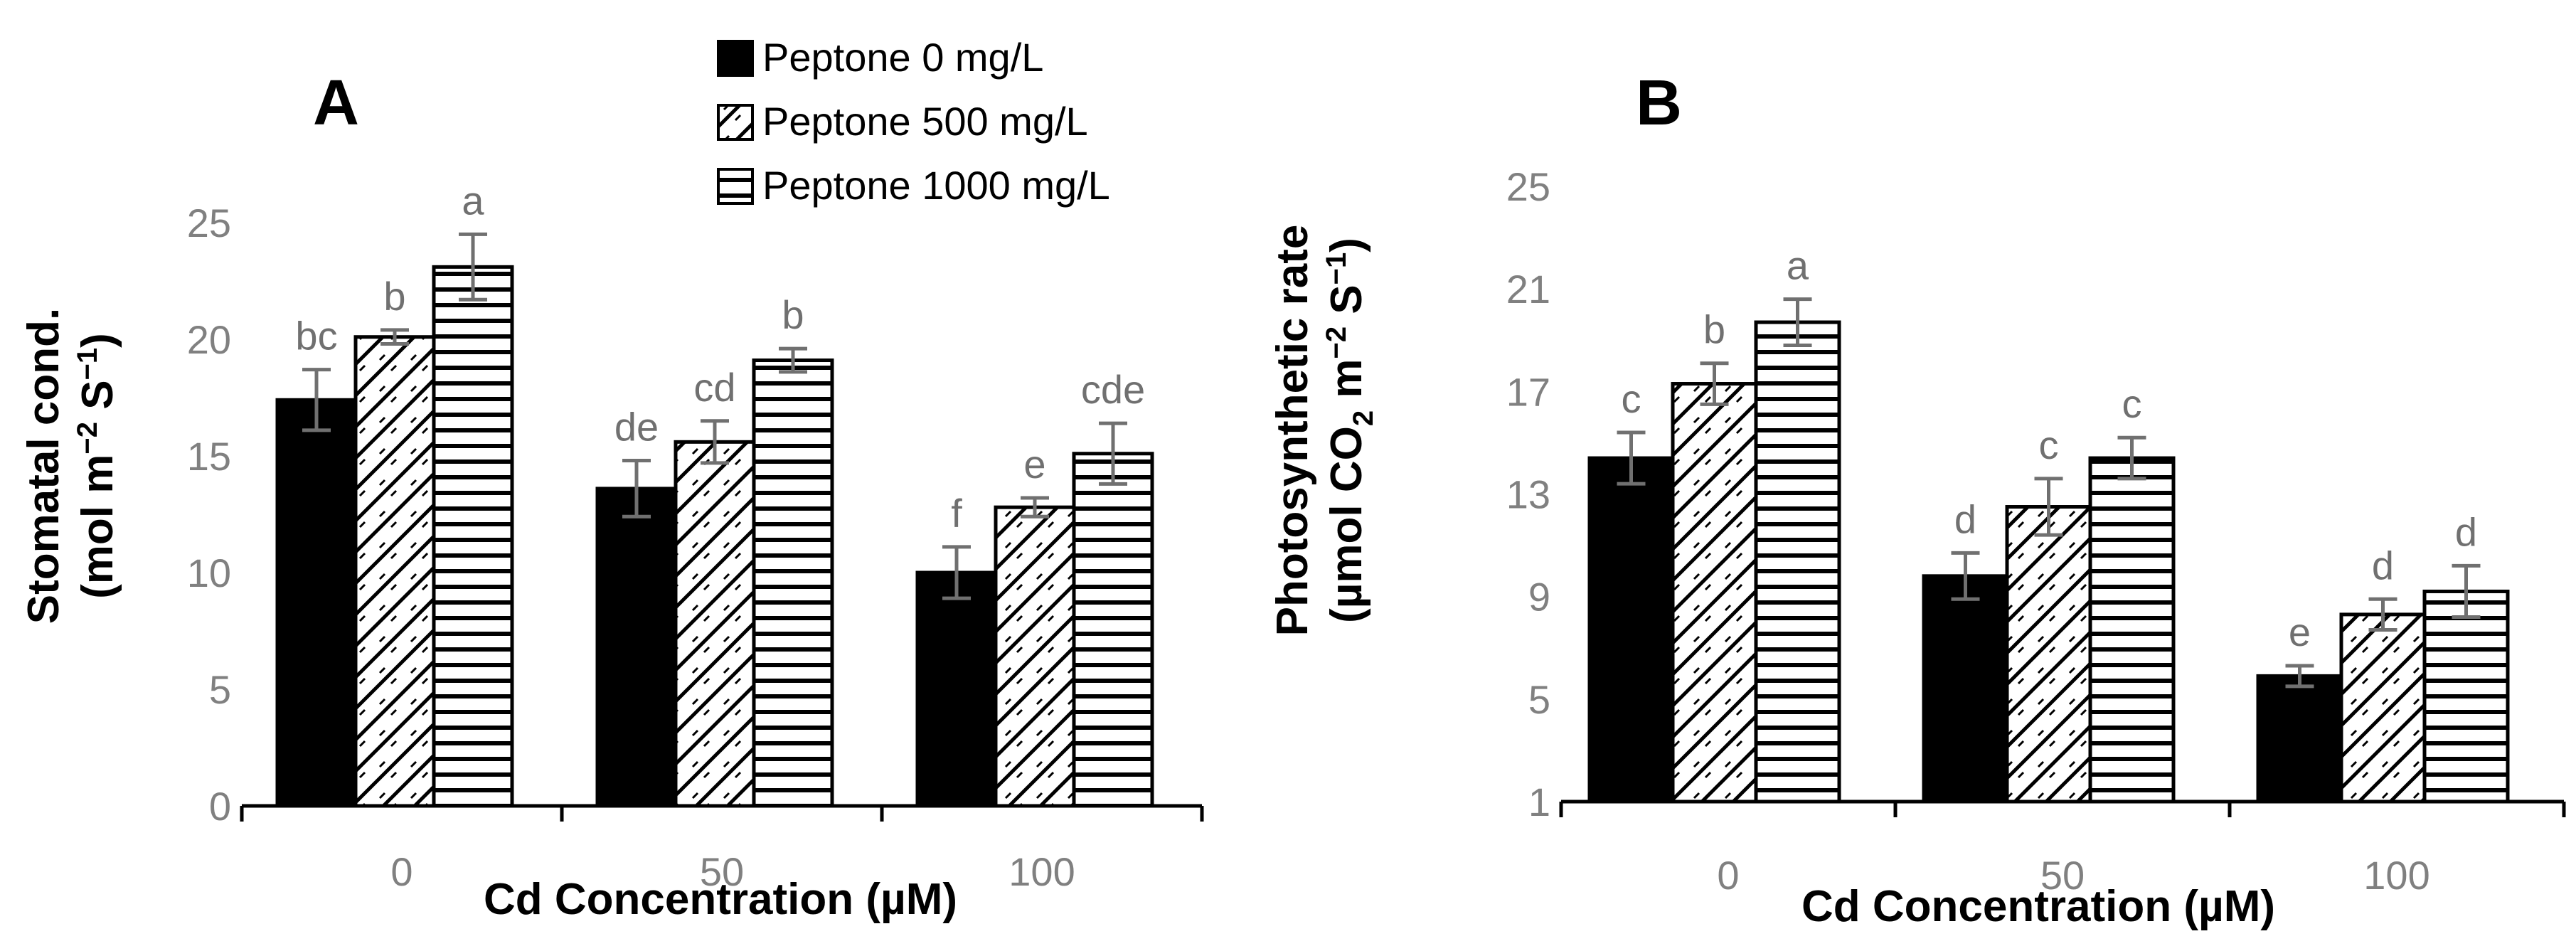  Describe the element at coordinates (316, 336) in the screenshot. I see `significance-label: bc` at that location.